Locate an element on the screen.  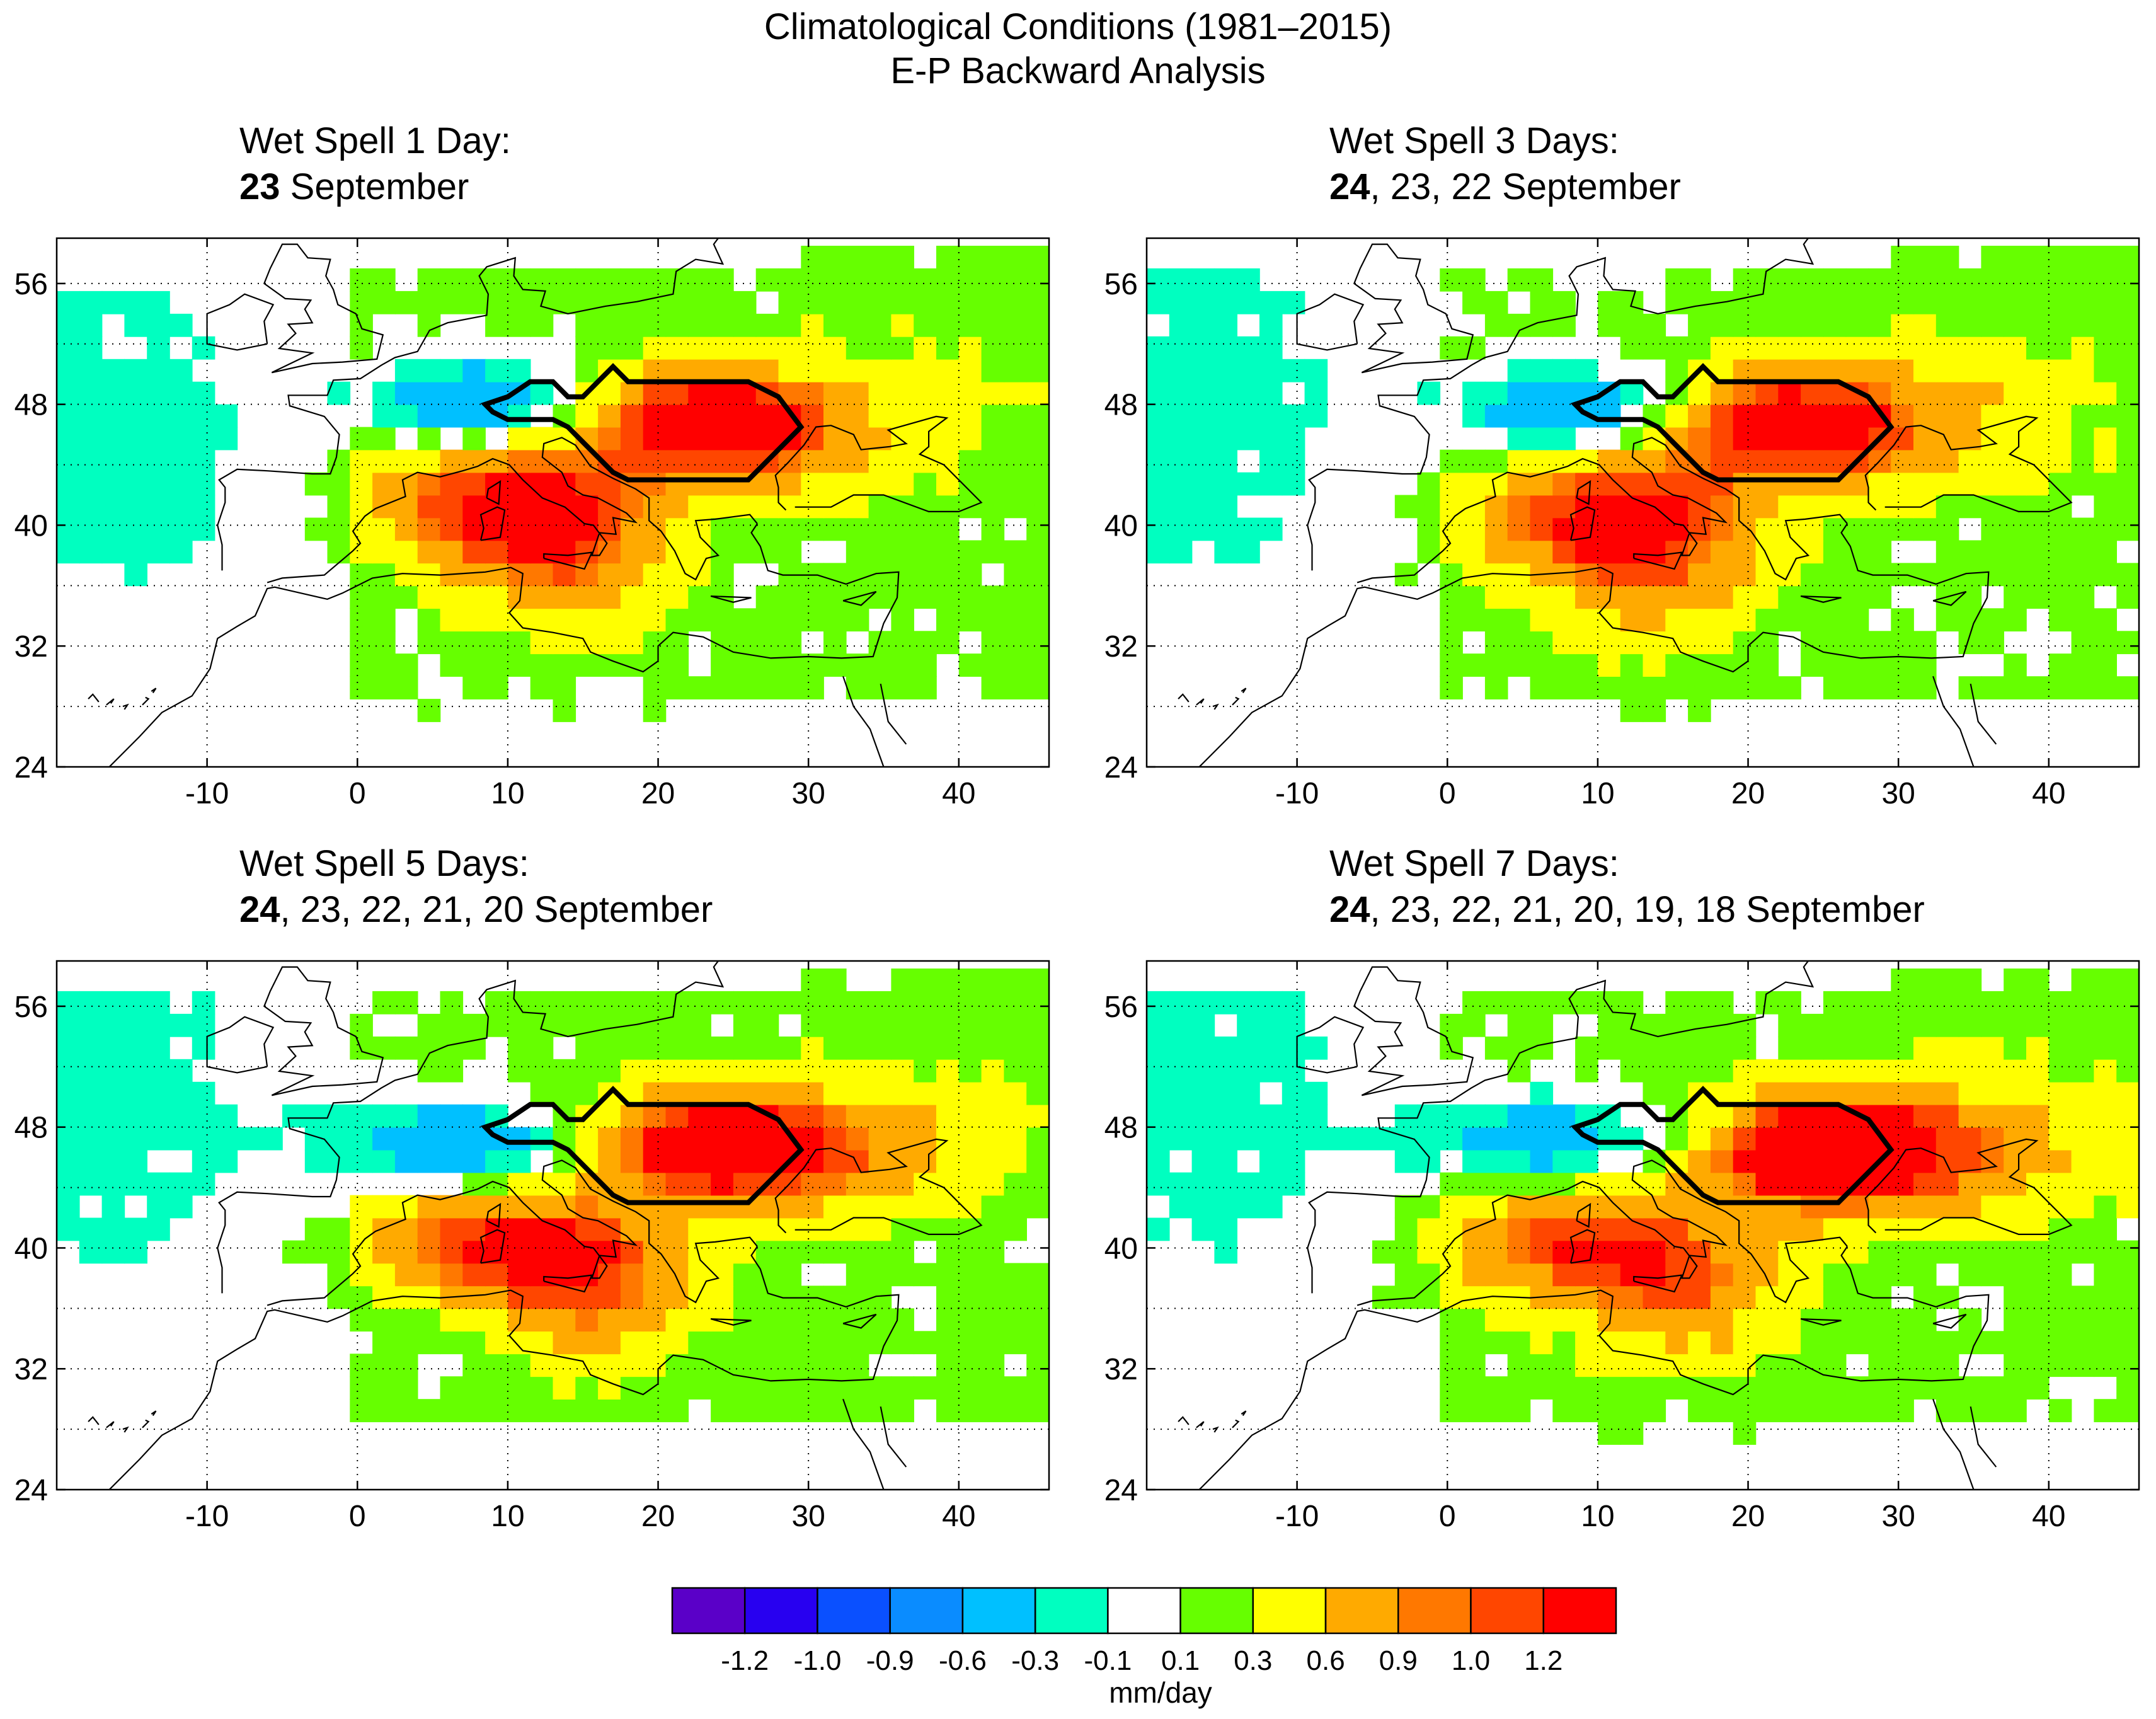
map-frame is located at coordinates (553, 502).